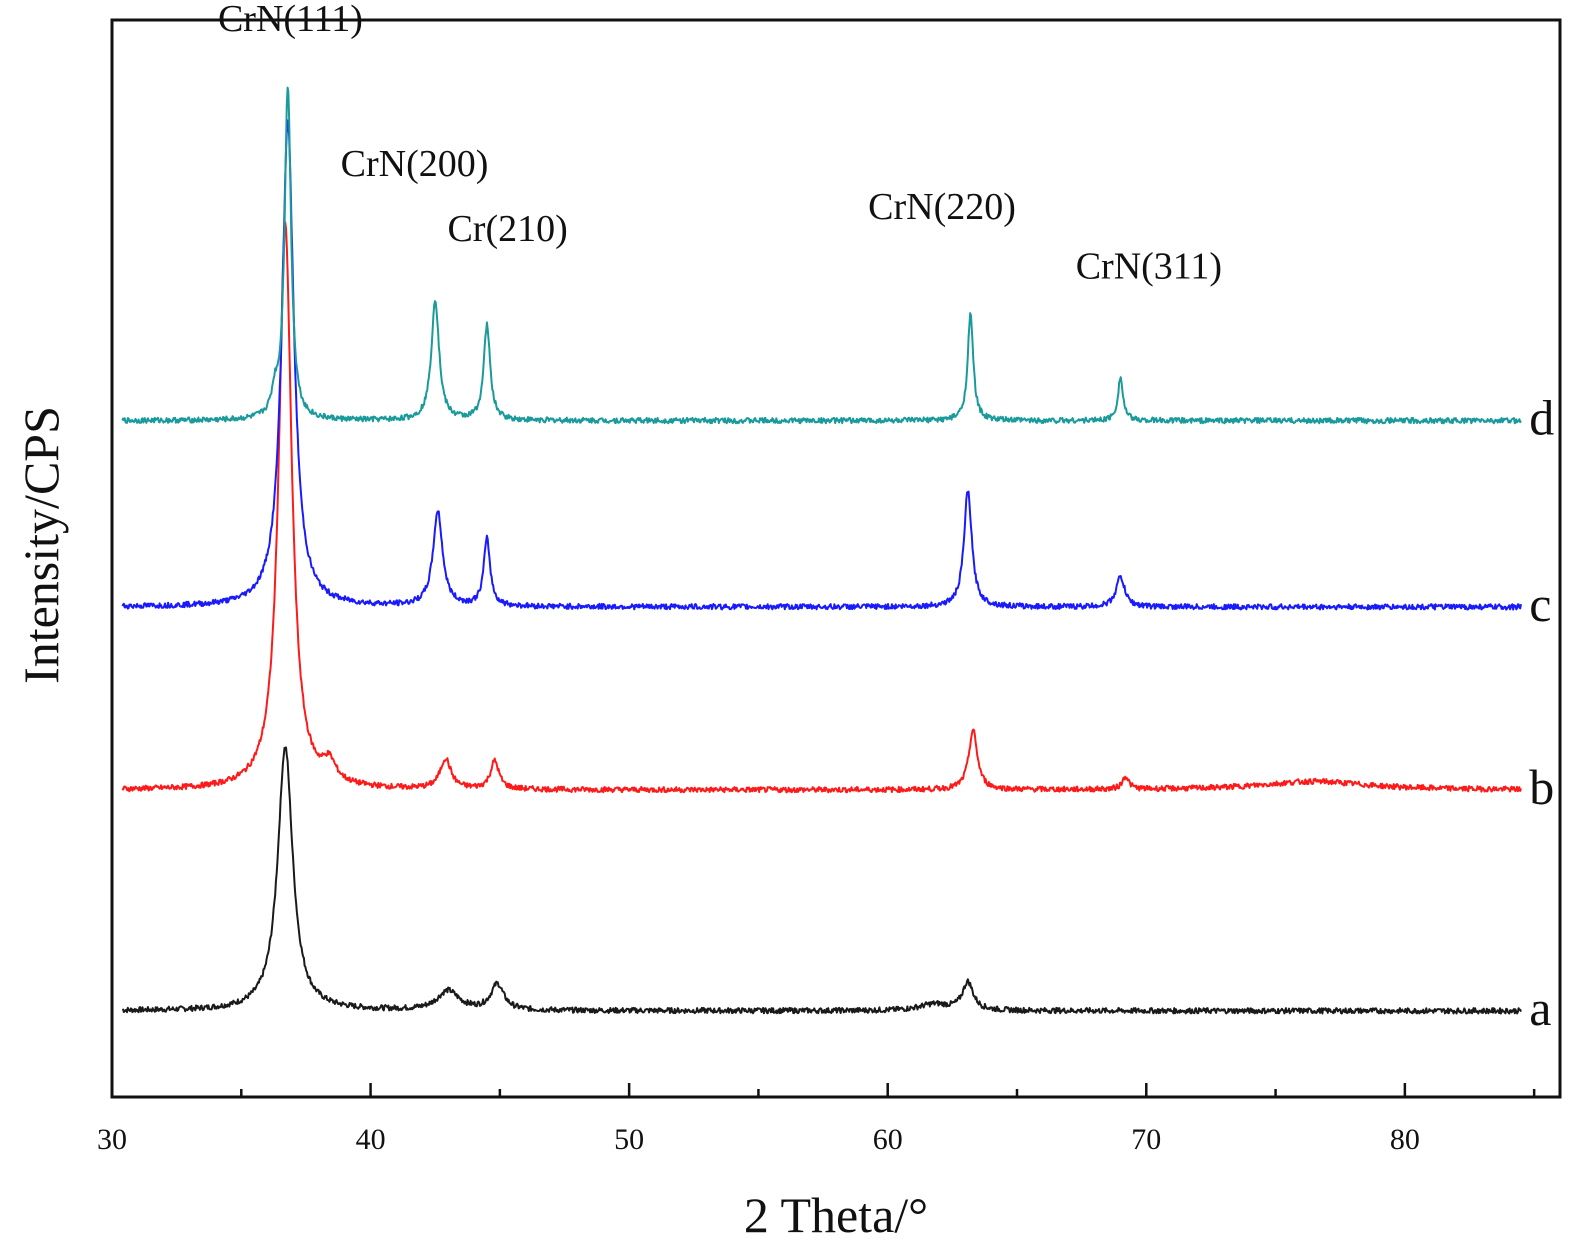 The width and height of the screenshot is (1590, 1260). What do you see at coordinates (816, 1119) in the screenshot?
I see `x-axis-ticks: 30 40 50 60 70 80` at bounding box center [816, 1119].